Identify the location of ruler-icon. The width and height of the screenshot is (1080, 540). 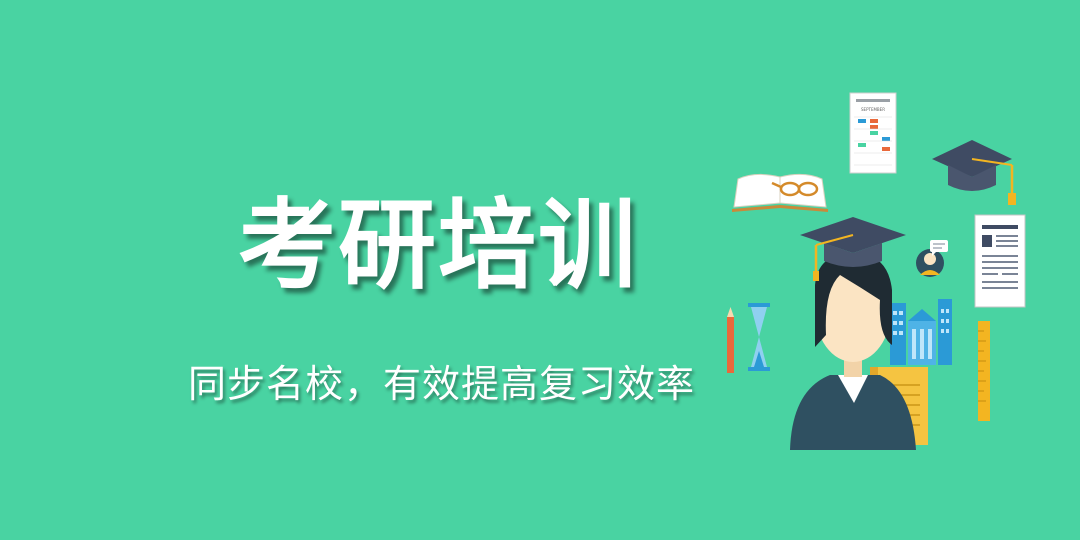
(984, 371).